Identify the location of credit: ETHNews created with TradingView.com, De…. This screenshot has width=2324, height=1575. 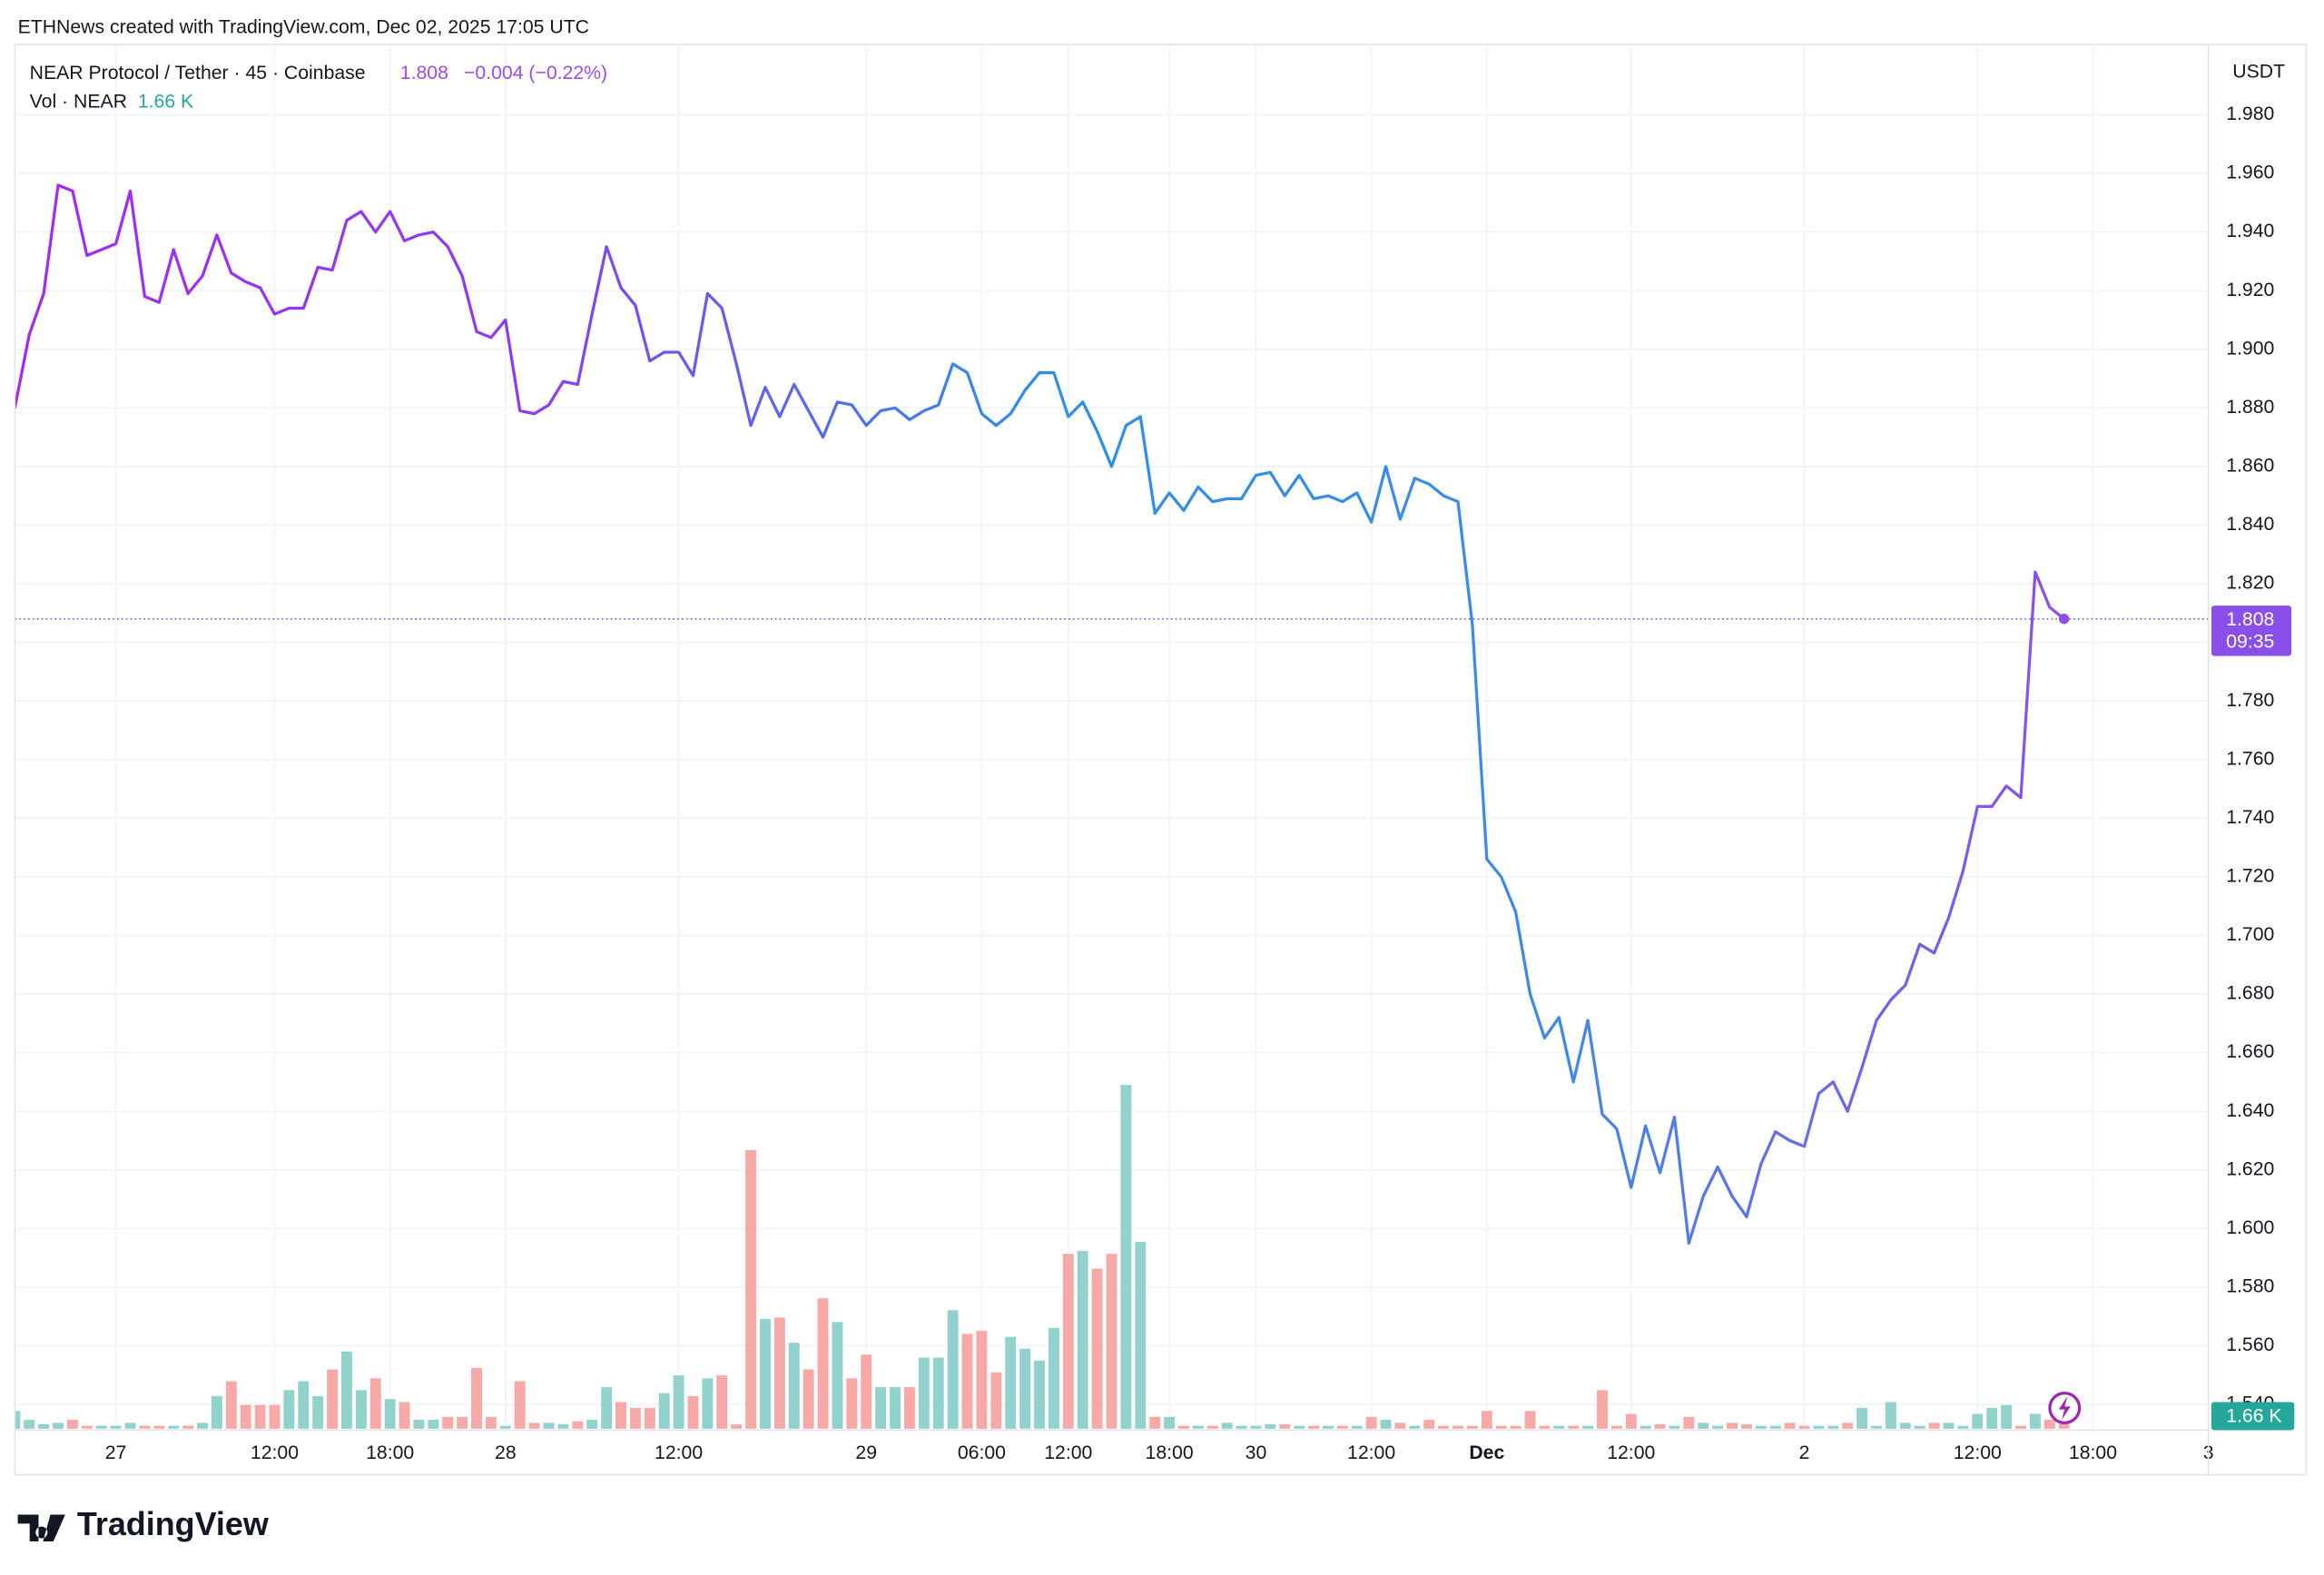
(303, 28).